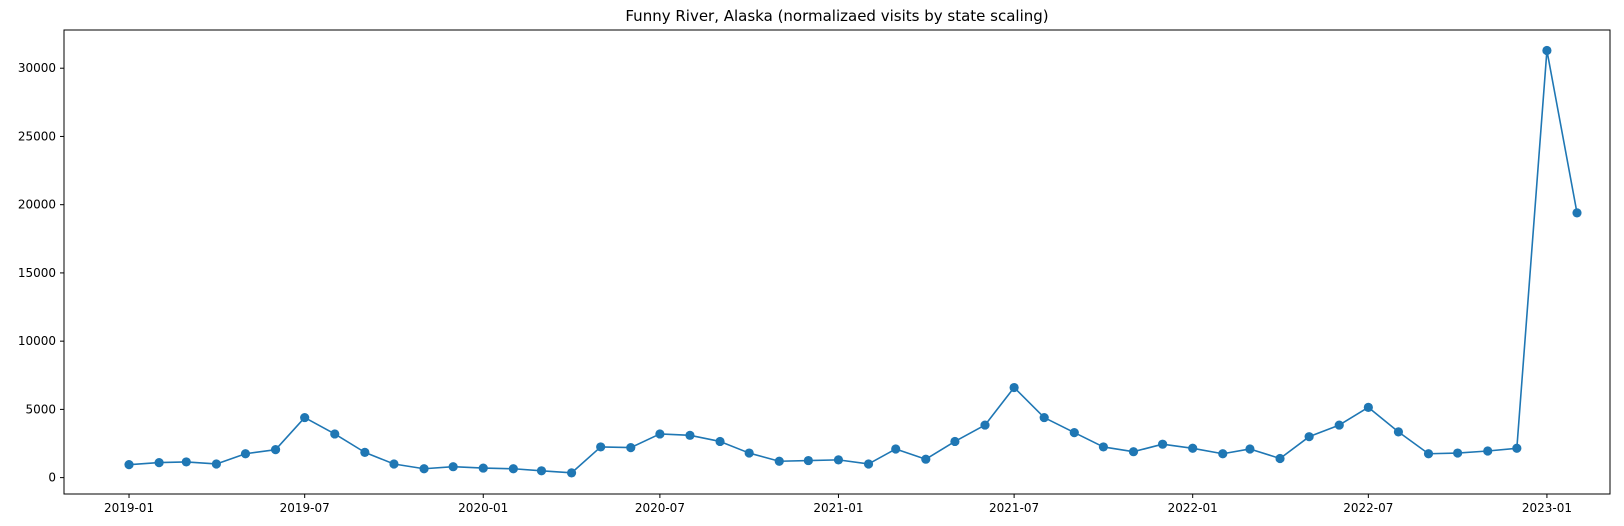 This screenshot has height=526, width=1624. I want to click on y-axis: 0 5000 10000 15000 20000 25000 30000, so click(41, 273).